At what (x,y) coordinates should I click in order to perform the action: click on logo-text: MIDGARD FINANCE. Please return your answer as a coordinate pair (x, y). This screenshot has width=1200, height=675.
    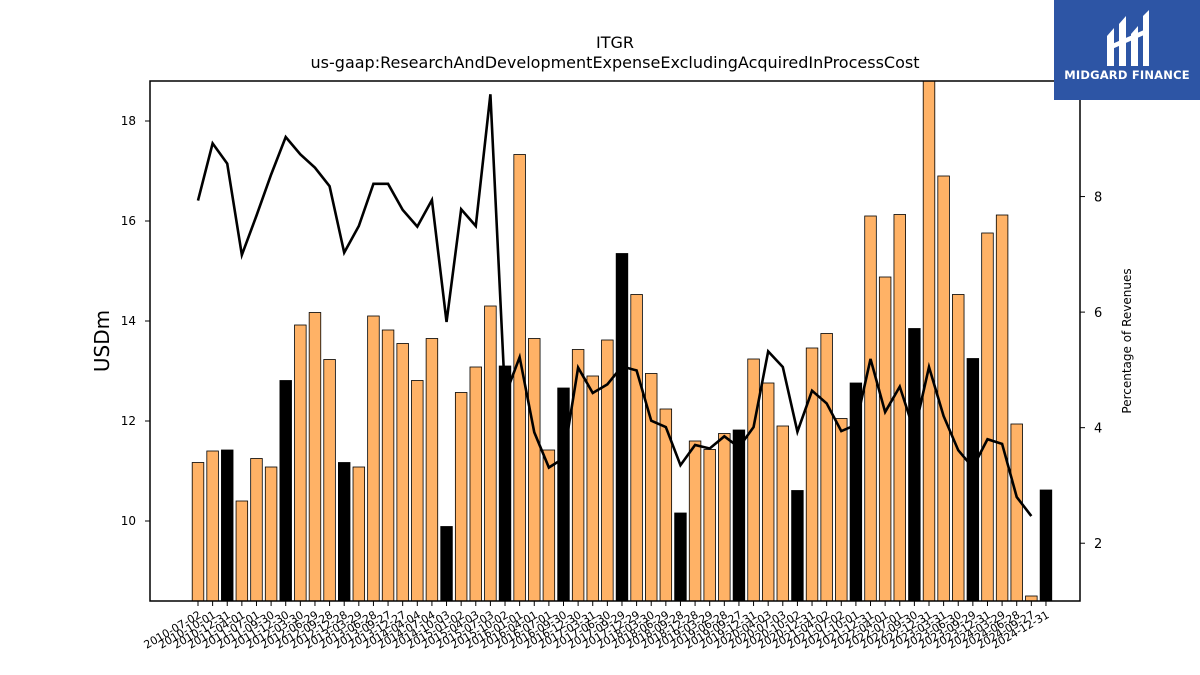
    Looking at the image, I should click on (1127, 75).